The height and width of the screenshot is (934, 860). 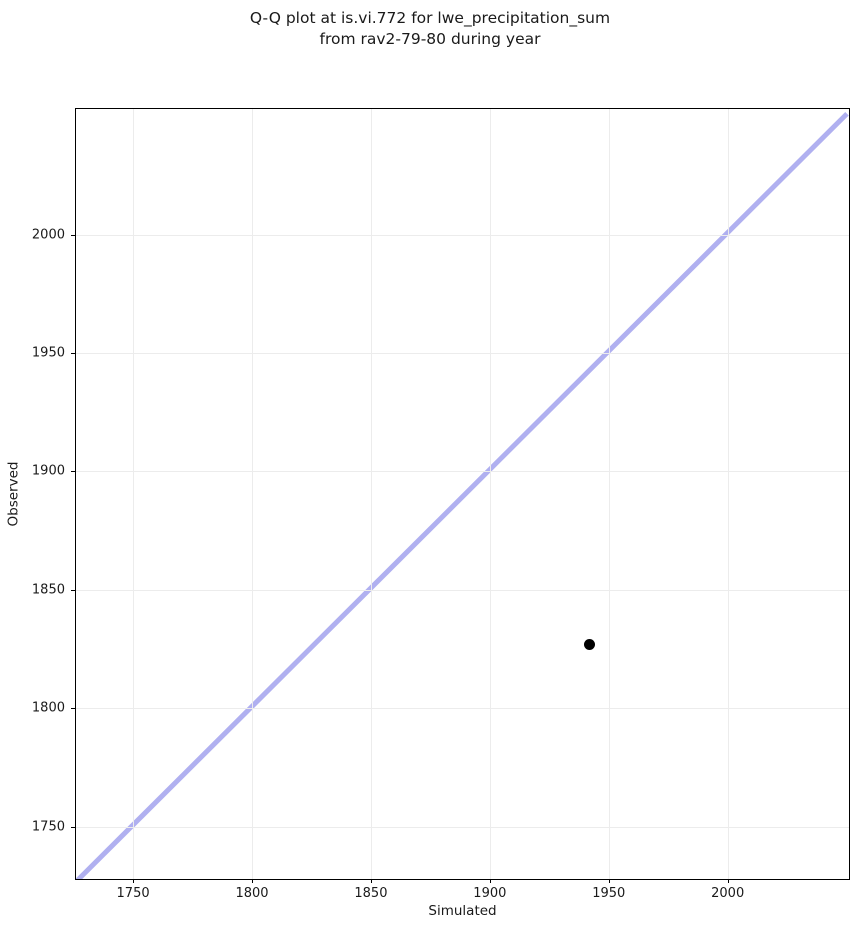 I want to click on data-point, so click(x=590, y=644).